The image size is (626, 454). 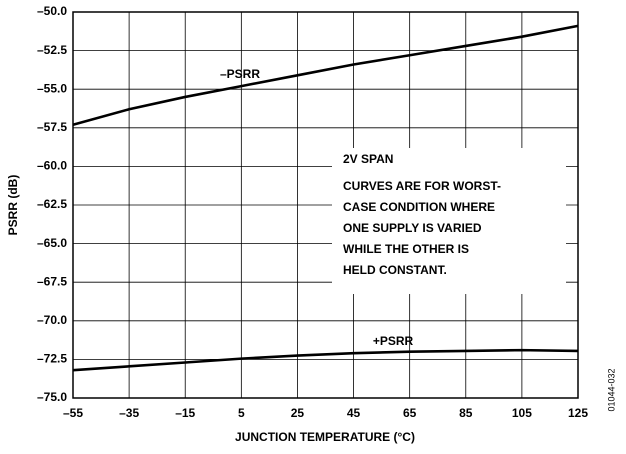 What do you see at coordinates (52, 359) in the screenshot?
I see `y-tick-label: –72.5` at bounding box center [52, 359].